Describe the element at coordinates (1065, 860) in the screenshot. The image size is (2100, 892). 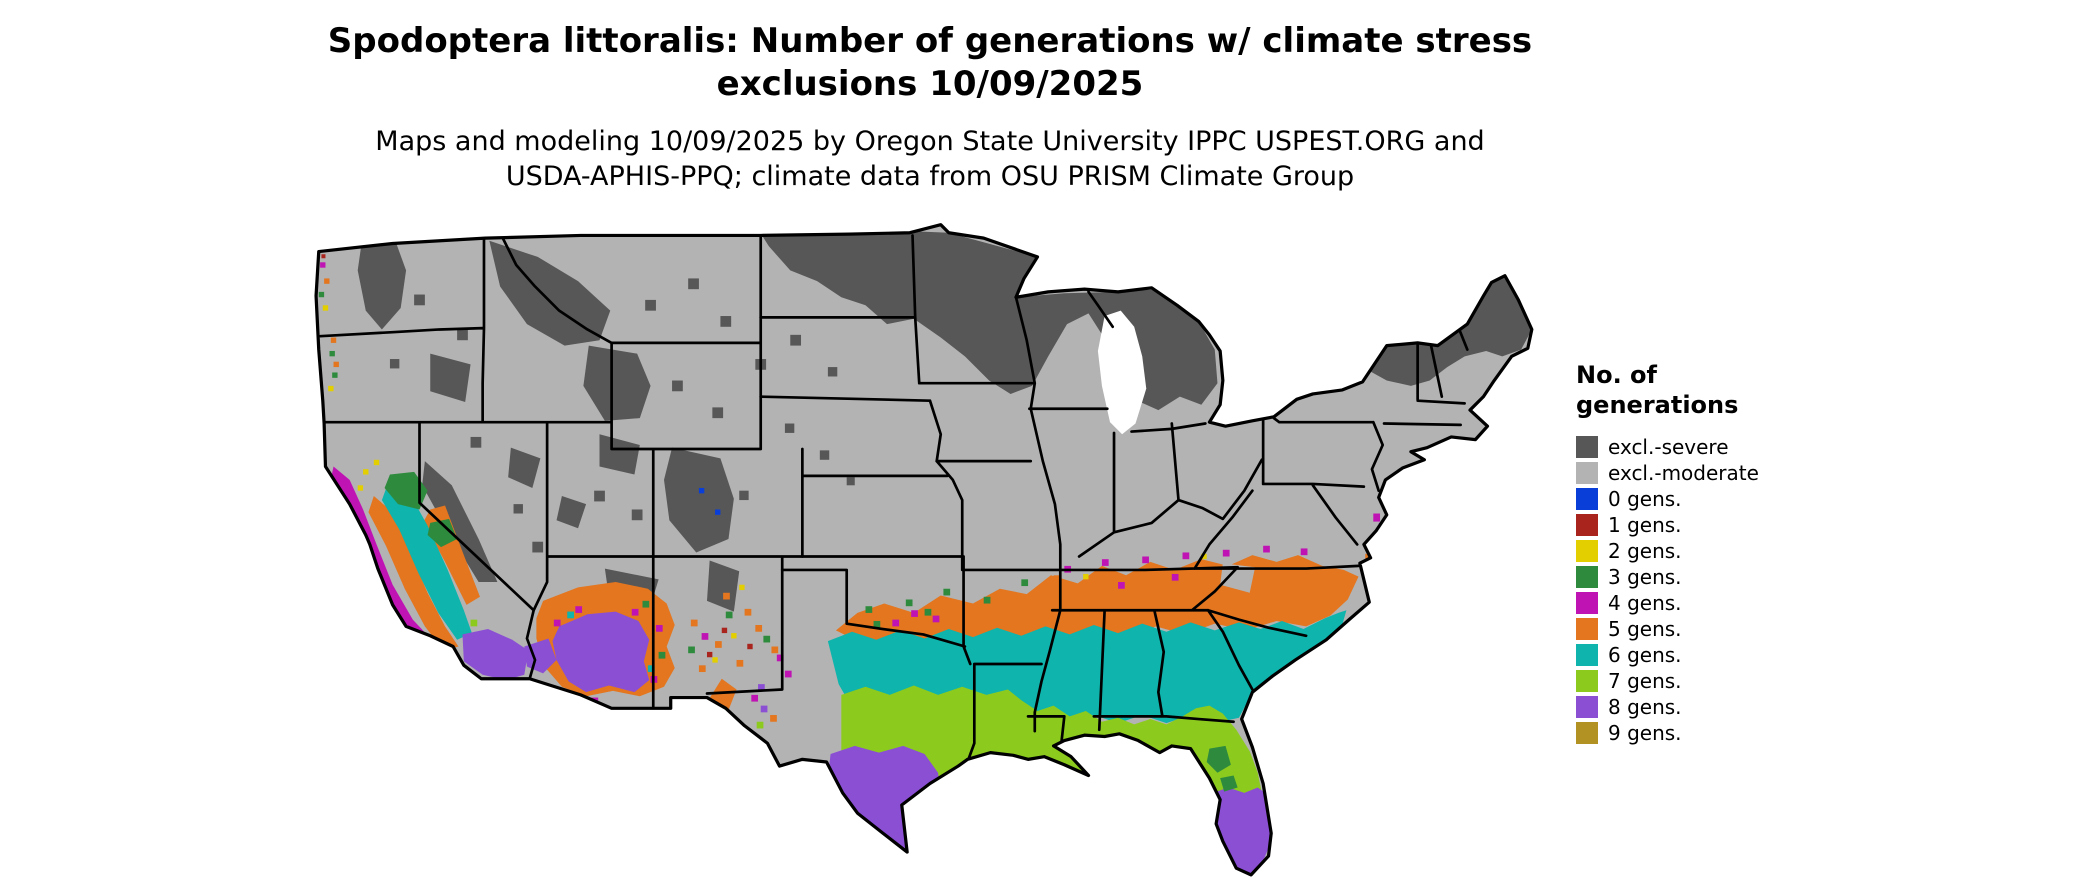
I see `olive-speckles` at that location.